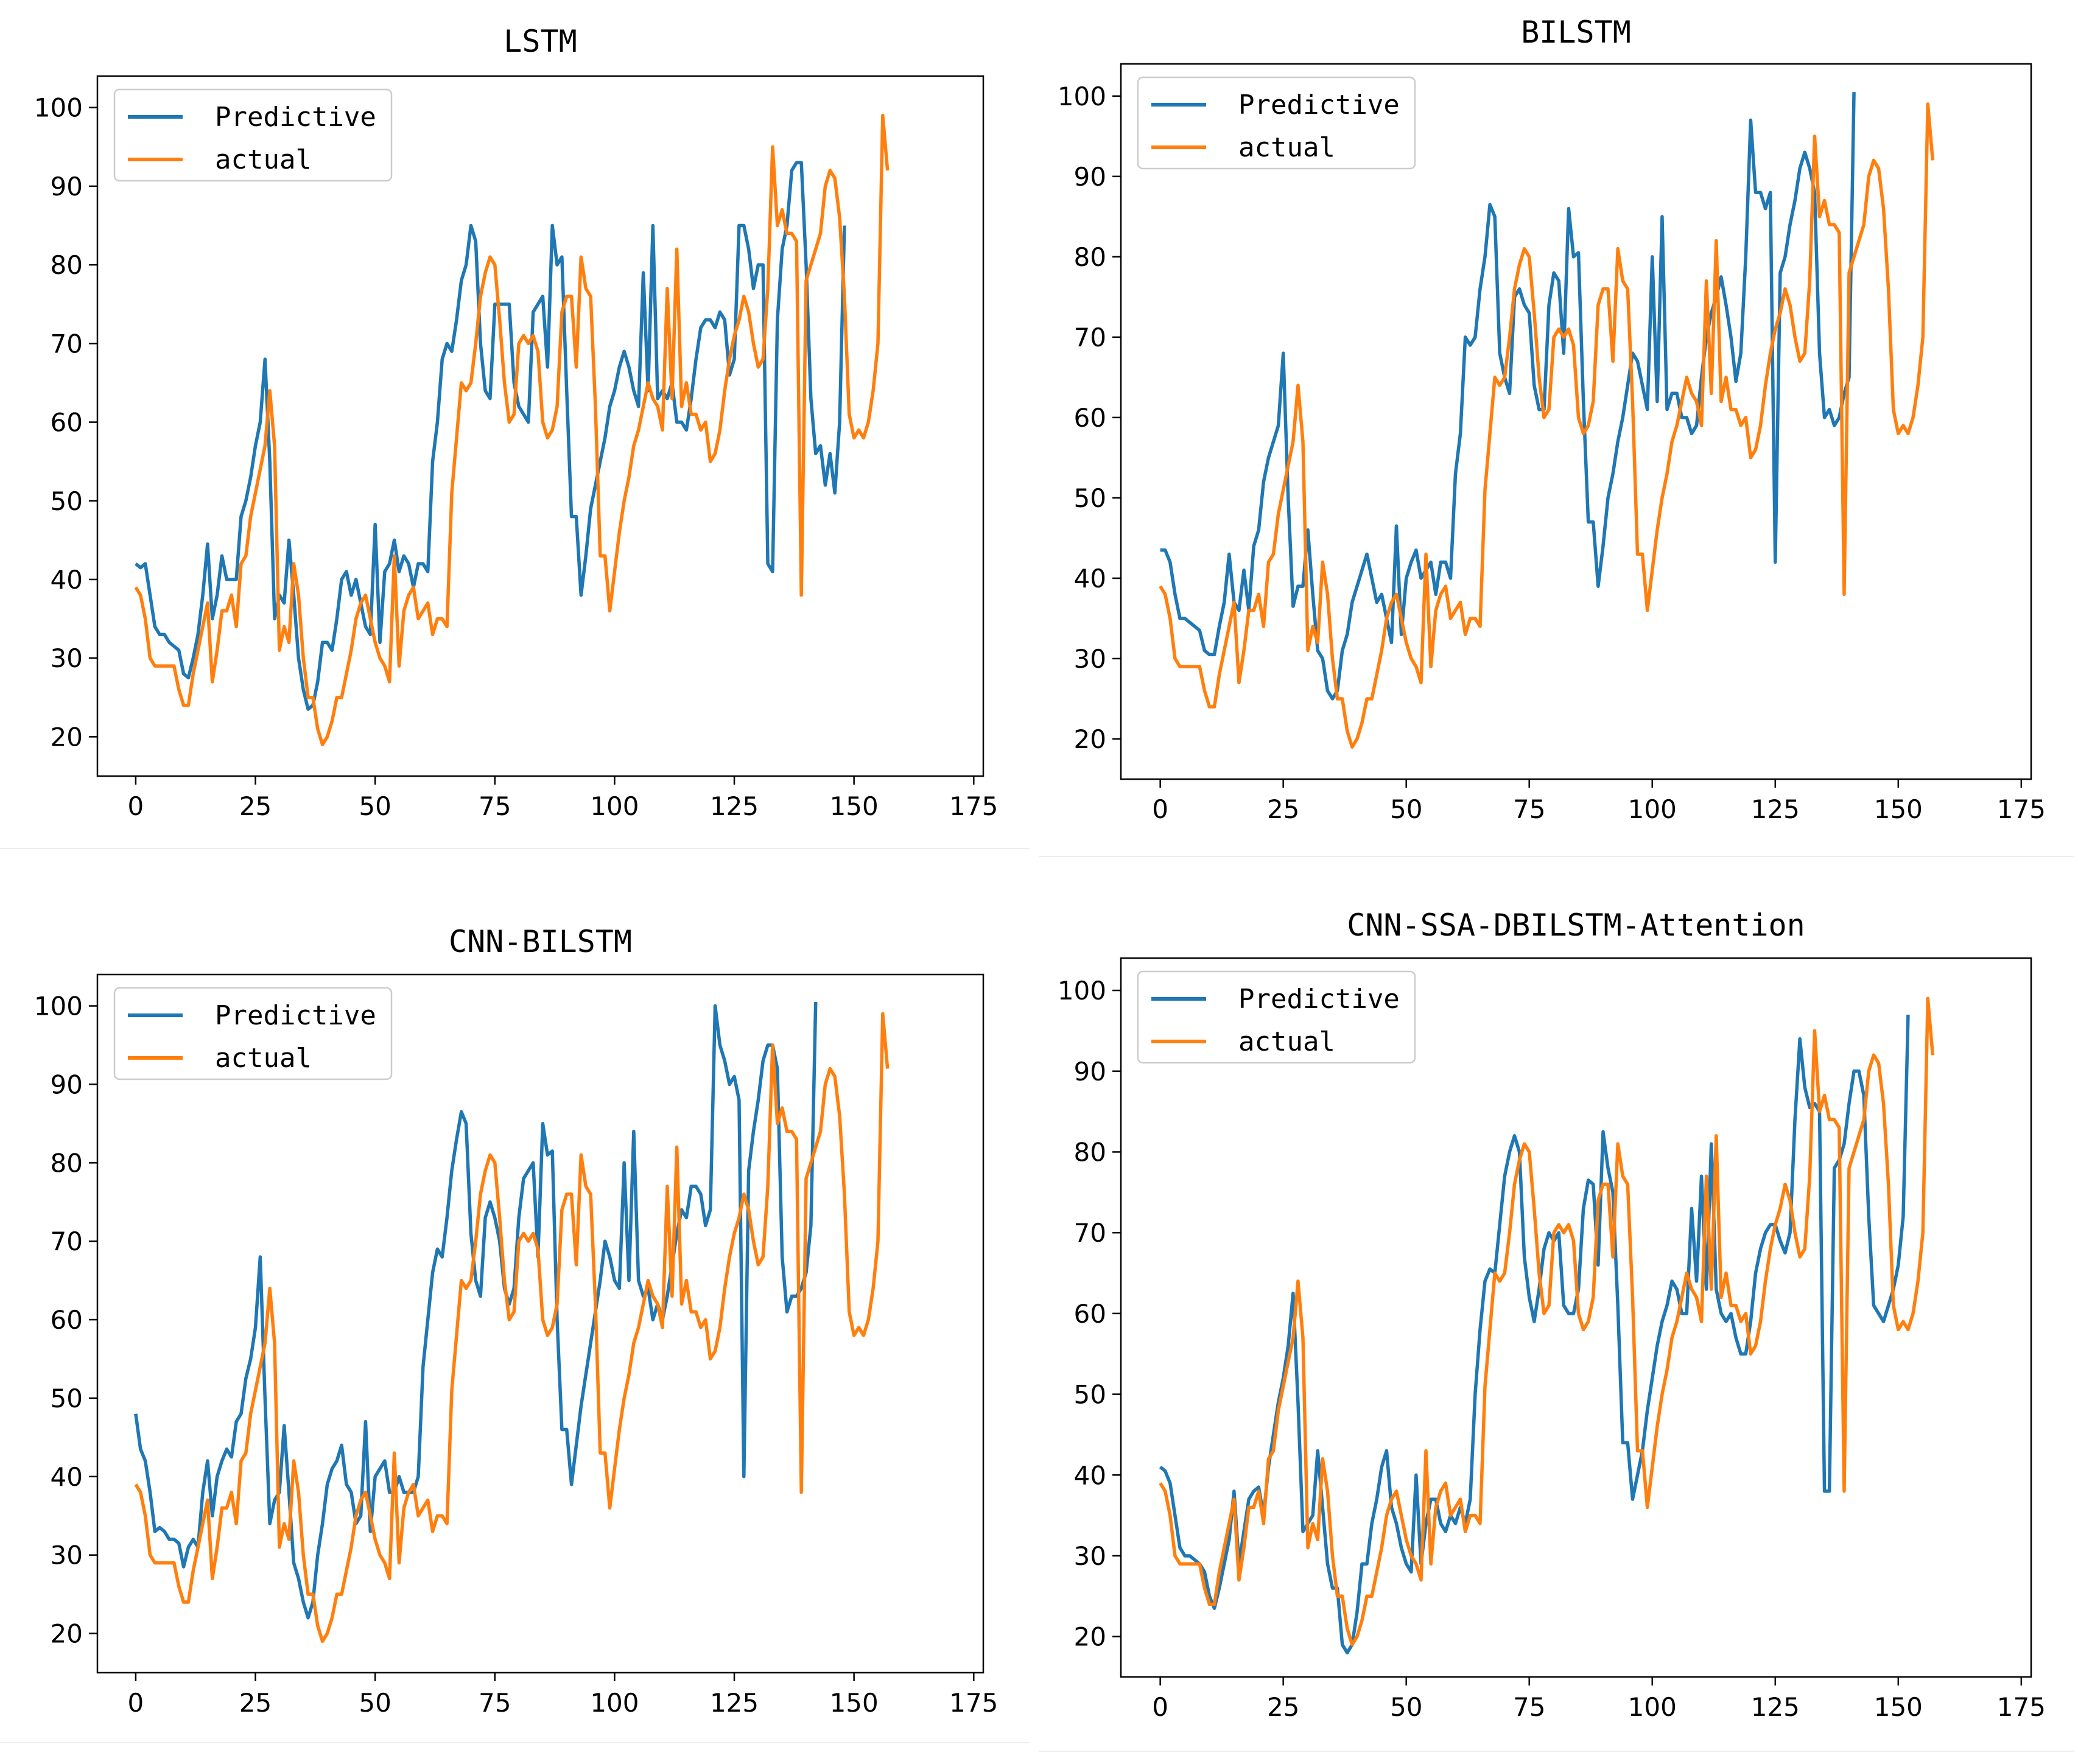  Describe the element at coordinates (514, 1742) in the screenshot. I see `divider-bottom-left` at that location.